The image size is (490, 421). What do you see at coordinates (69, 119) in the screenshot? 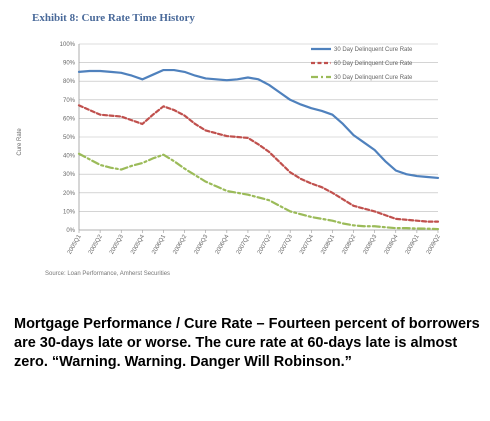
I see `y-tick-label: 60%` at bounding box center [69, 119].